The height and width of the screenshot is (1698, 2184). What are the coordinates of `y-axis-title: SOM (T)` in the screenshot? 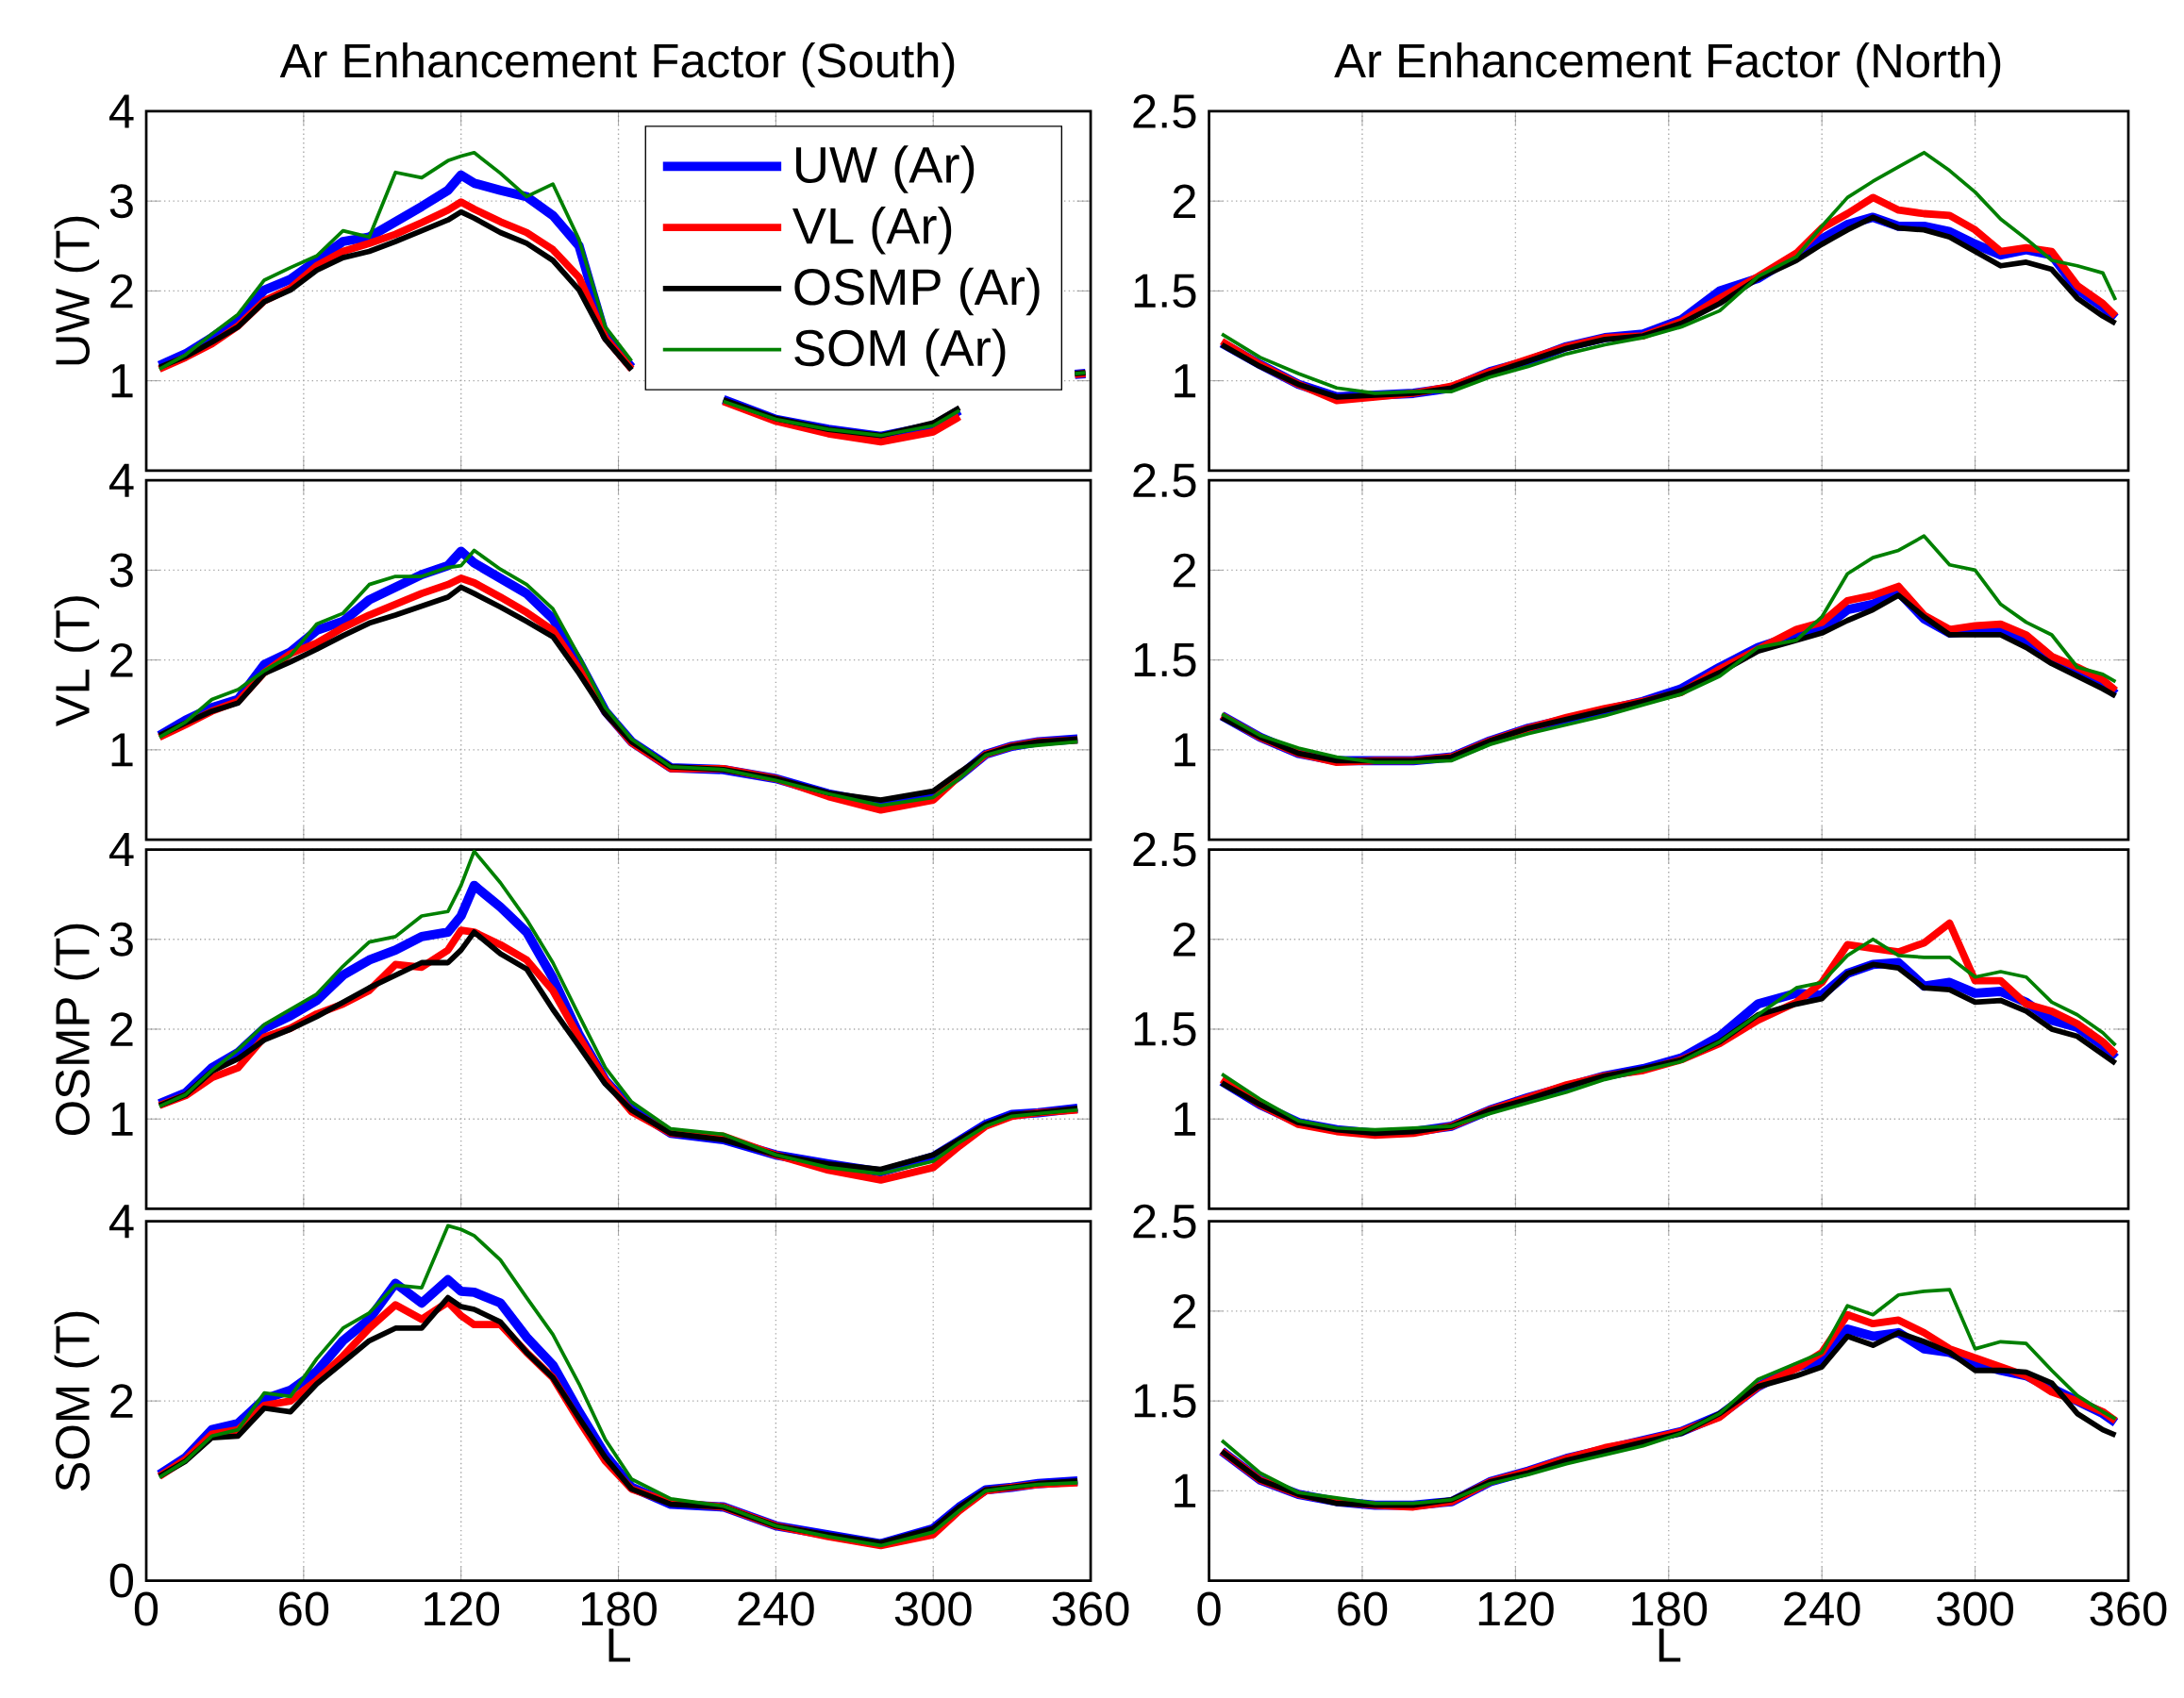 It's located at (77, 1401).